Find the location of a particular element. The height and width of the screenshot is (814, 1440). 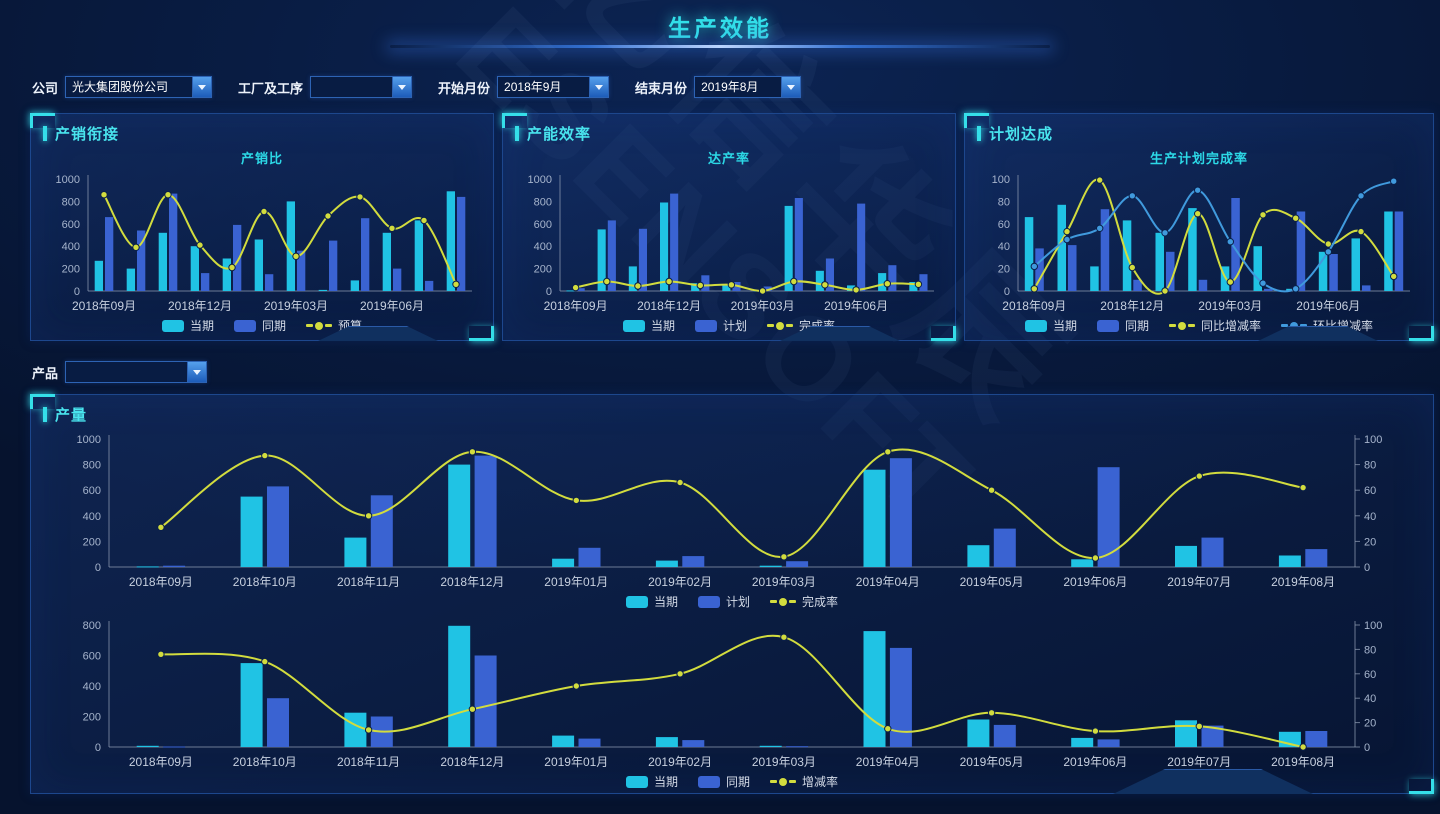

y-axis-right-label: 80 is located at coordinates (1370, 466).